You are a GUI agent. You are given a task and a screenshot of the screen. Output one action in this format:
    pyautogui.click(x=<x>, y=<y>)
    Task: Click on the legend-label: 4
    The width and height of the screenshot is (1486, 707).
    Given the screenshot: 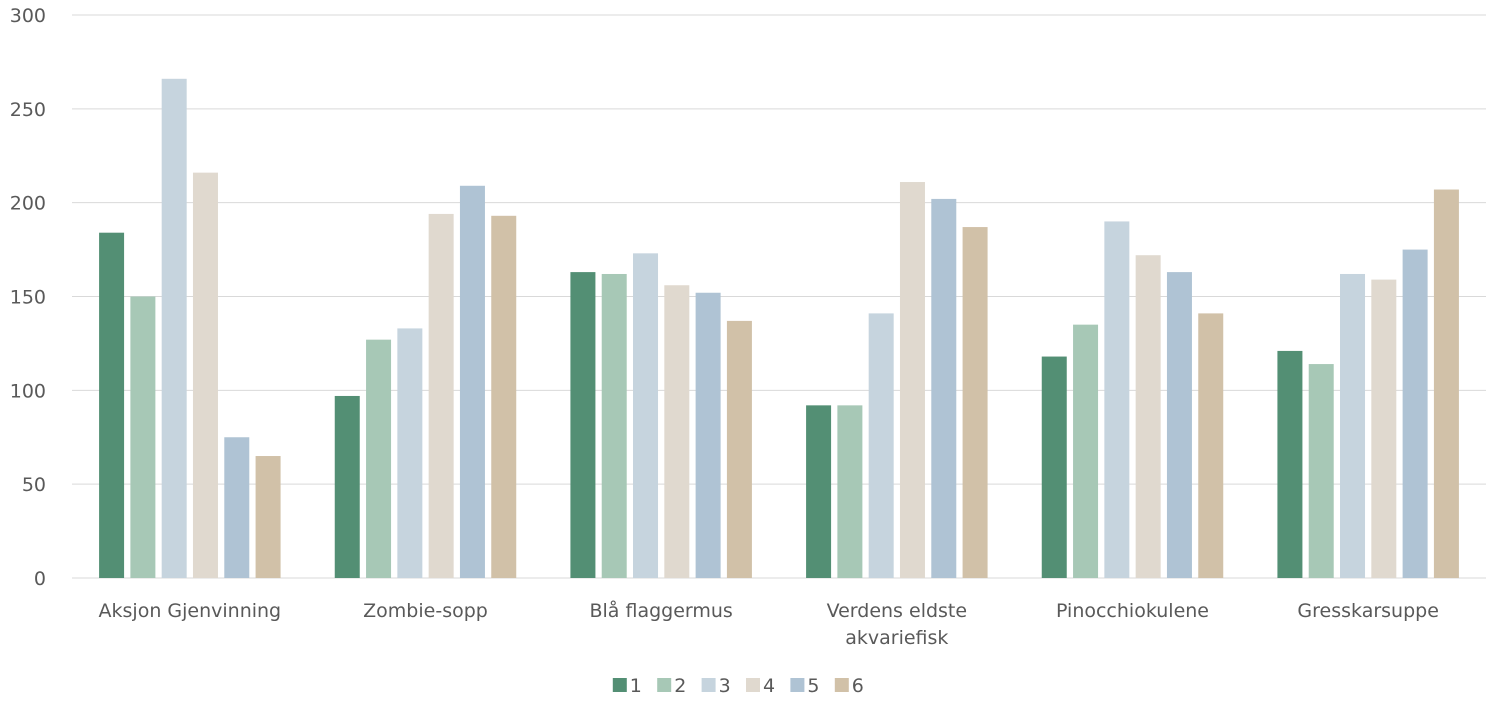 What is the action you would take?
    pyautogui.click(x=769, y=686)
    